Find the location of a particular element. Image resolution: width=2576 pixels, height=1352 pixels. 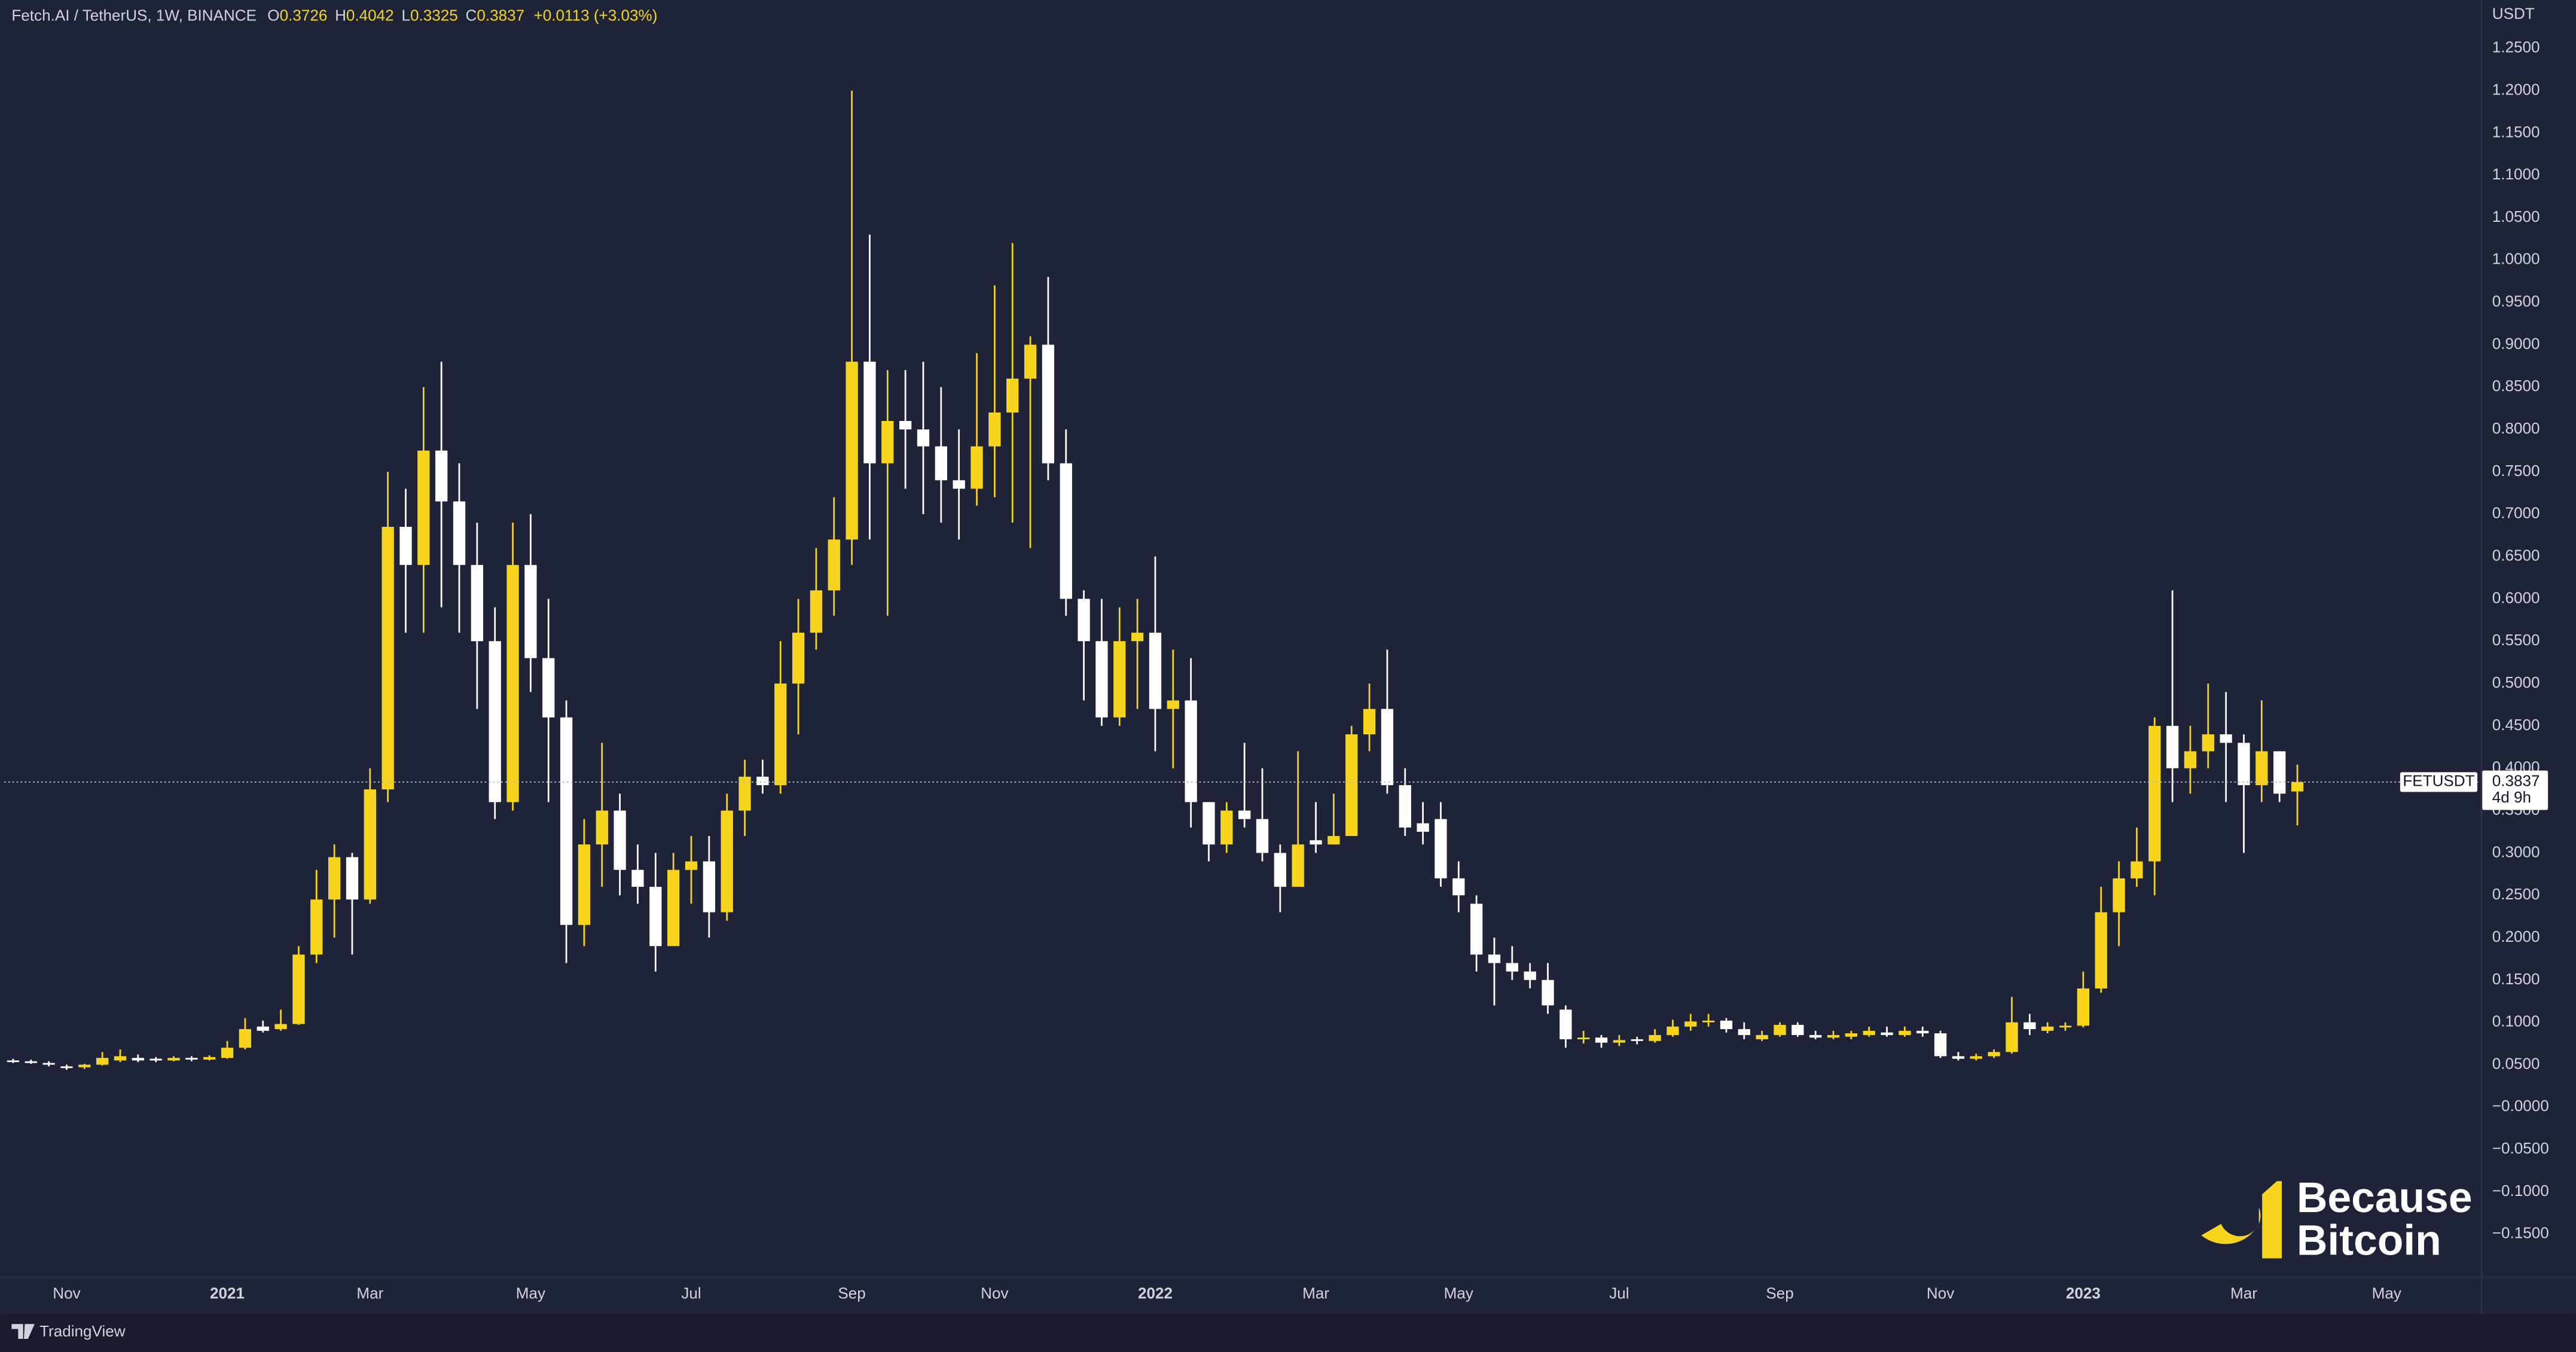

x-tick-label: 2021 is located at coordinates (227, 1293).